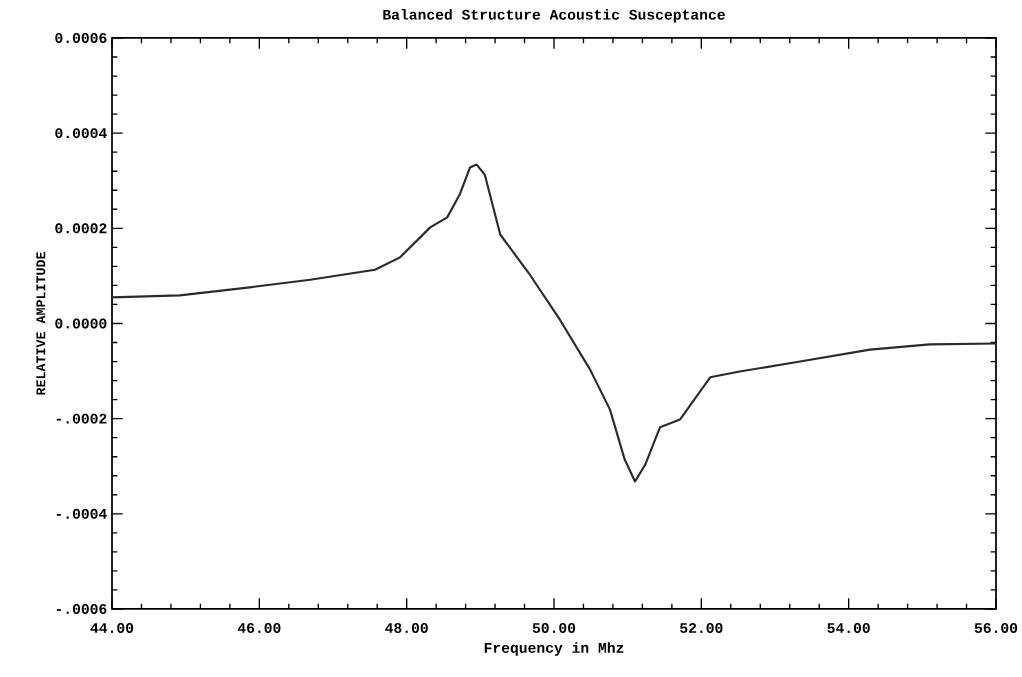 This screenshot has width=1022, height=677. I want to click on y-tick-label: 0.0000, so click(81, 323).